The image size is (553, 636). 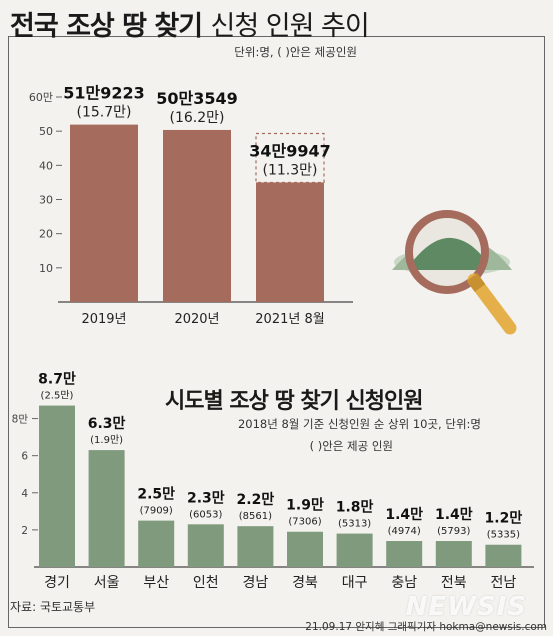 What do you see at coordinates (453, 531) in the screenshot?
I see `sub-label: (5793)` at bounding box center [453, 531].